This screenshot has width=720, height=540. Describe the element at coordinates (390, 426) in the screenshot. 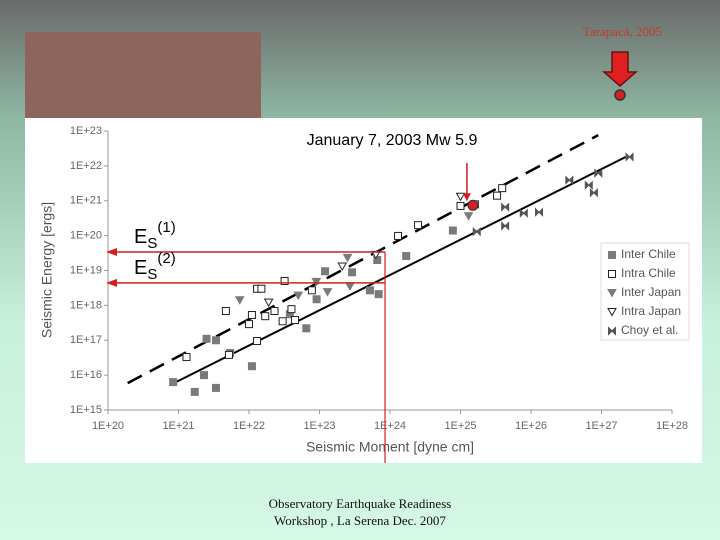

I see `x-tick-label: 1E+24` at that location.